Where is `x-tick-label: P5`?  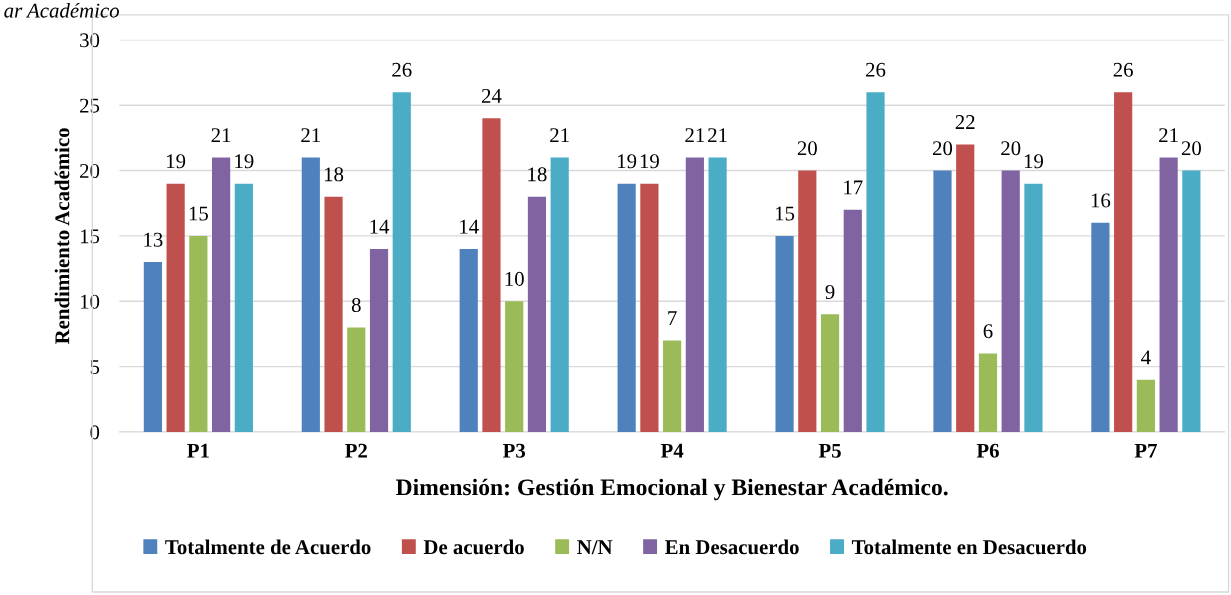 x-tick-label: P5 is located at coordinates (829, 450).